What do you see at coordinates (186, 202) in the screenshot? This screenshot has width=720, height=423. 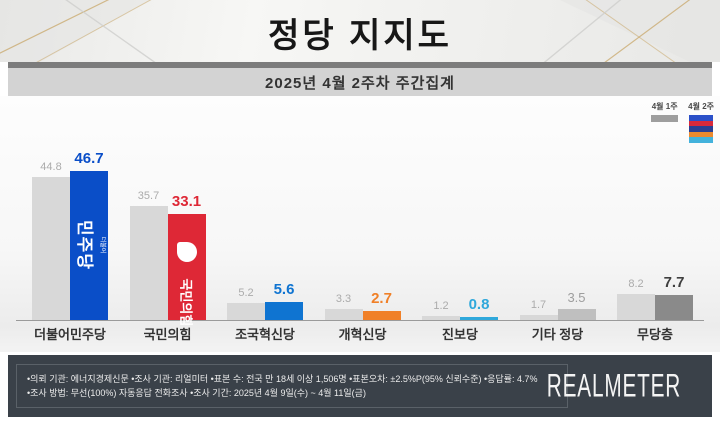 I see `value-label-week2: 33.1` at bounding box center [186, 202].